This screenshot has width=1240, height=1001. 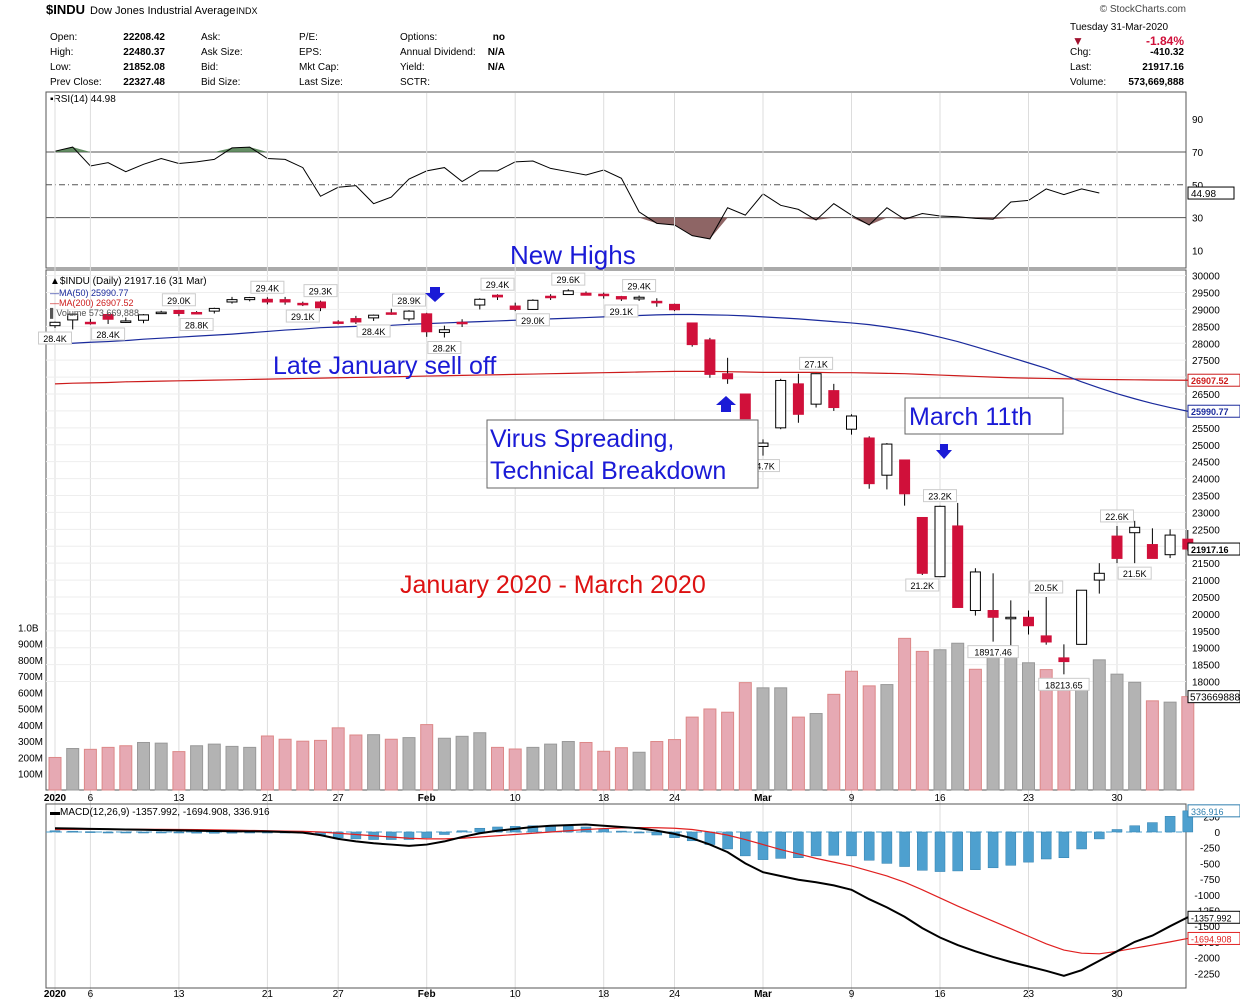 What do you see at coordinates (1117, 798) in the screenshot?
I see `x-tick-label: 30` at bounding box center [1117, 798].